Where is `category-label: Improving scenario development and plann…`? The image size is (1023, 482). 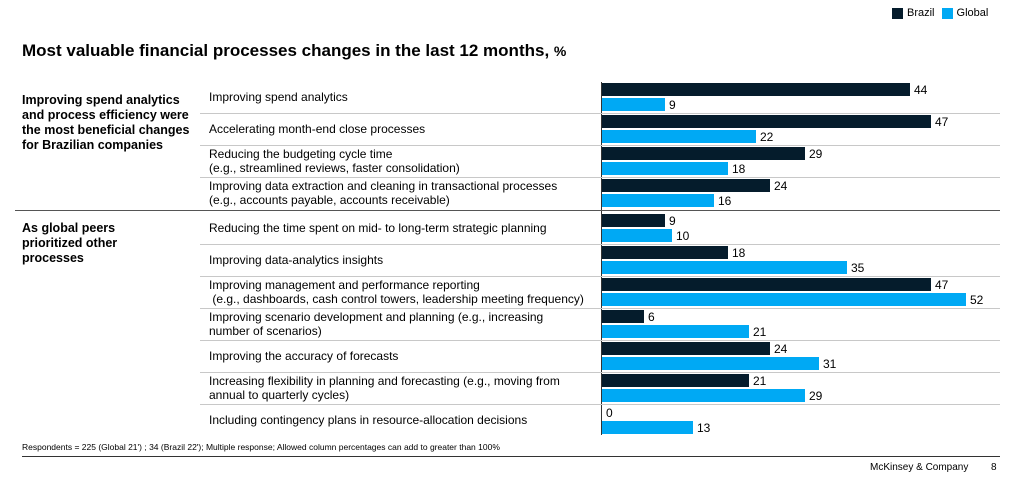
category-label: Improving scenario development and plann… is located at coordinates (404, 324).